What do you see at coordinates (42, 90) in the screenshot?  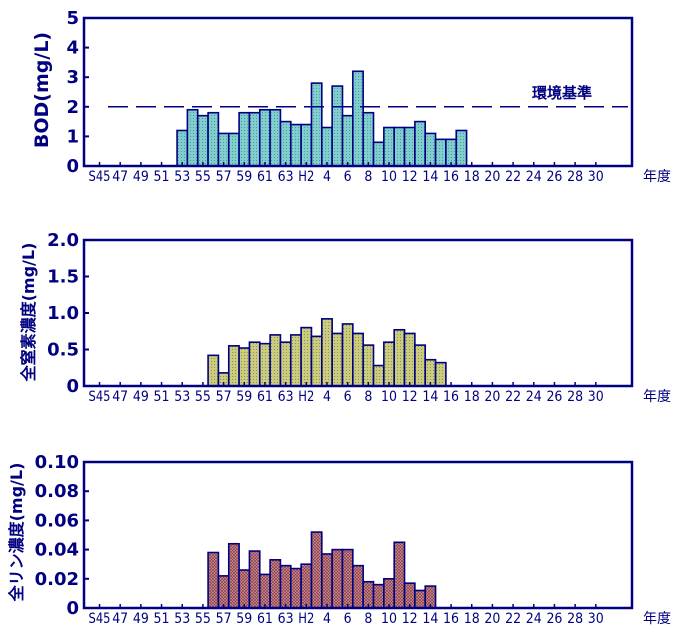 I see `y-axis-title: BOD(mg/L)` at bounding box center [42, 90].